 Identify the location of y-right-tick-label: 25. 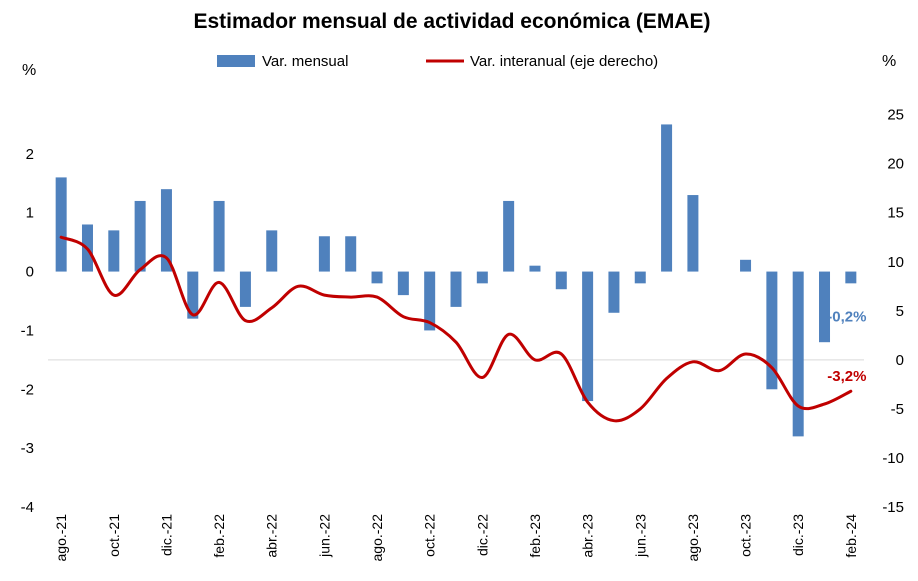
(895, 115).